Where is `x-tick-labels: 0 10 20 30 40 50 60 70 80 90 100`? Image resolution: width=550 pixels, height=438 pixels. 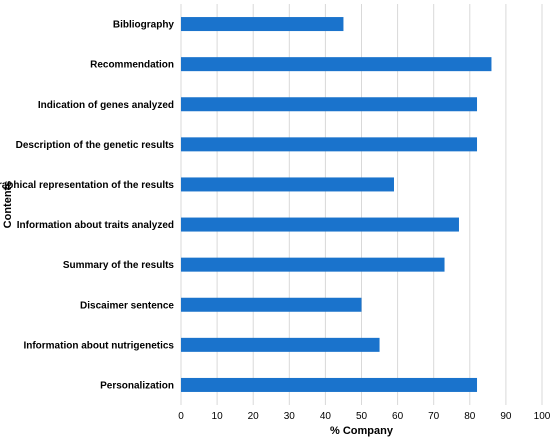 x-tick-labels: 0 10 20 30 40 50 60 70 80 90 100 is located at coordinates (364, 416).